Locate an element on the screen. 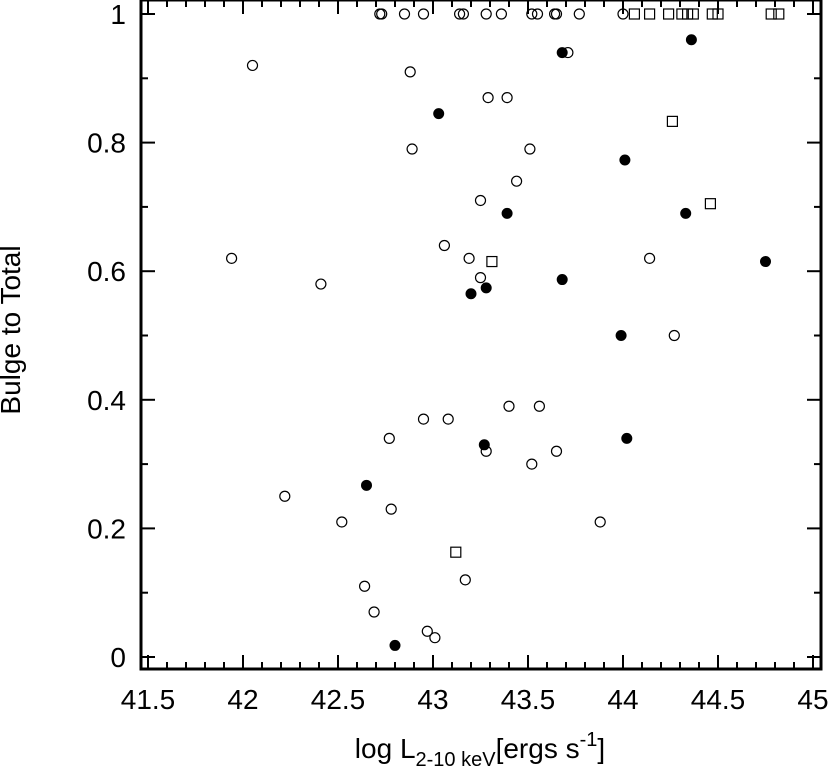  y-tick-label: 0.2 is located at coordinates (106, 528).